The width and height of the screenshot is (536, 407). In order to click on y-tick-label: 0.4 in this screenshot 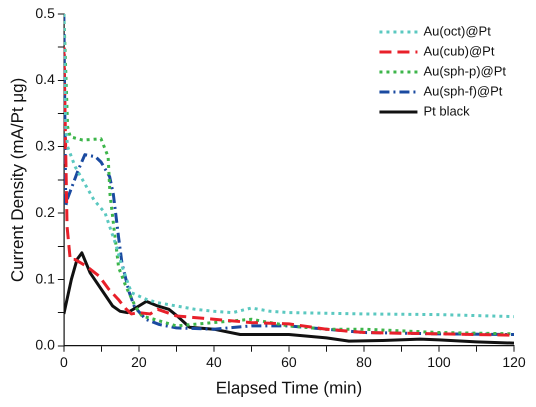, I will do `click(45, 79)`.